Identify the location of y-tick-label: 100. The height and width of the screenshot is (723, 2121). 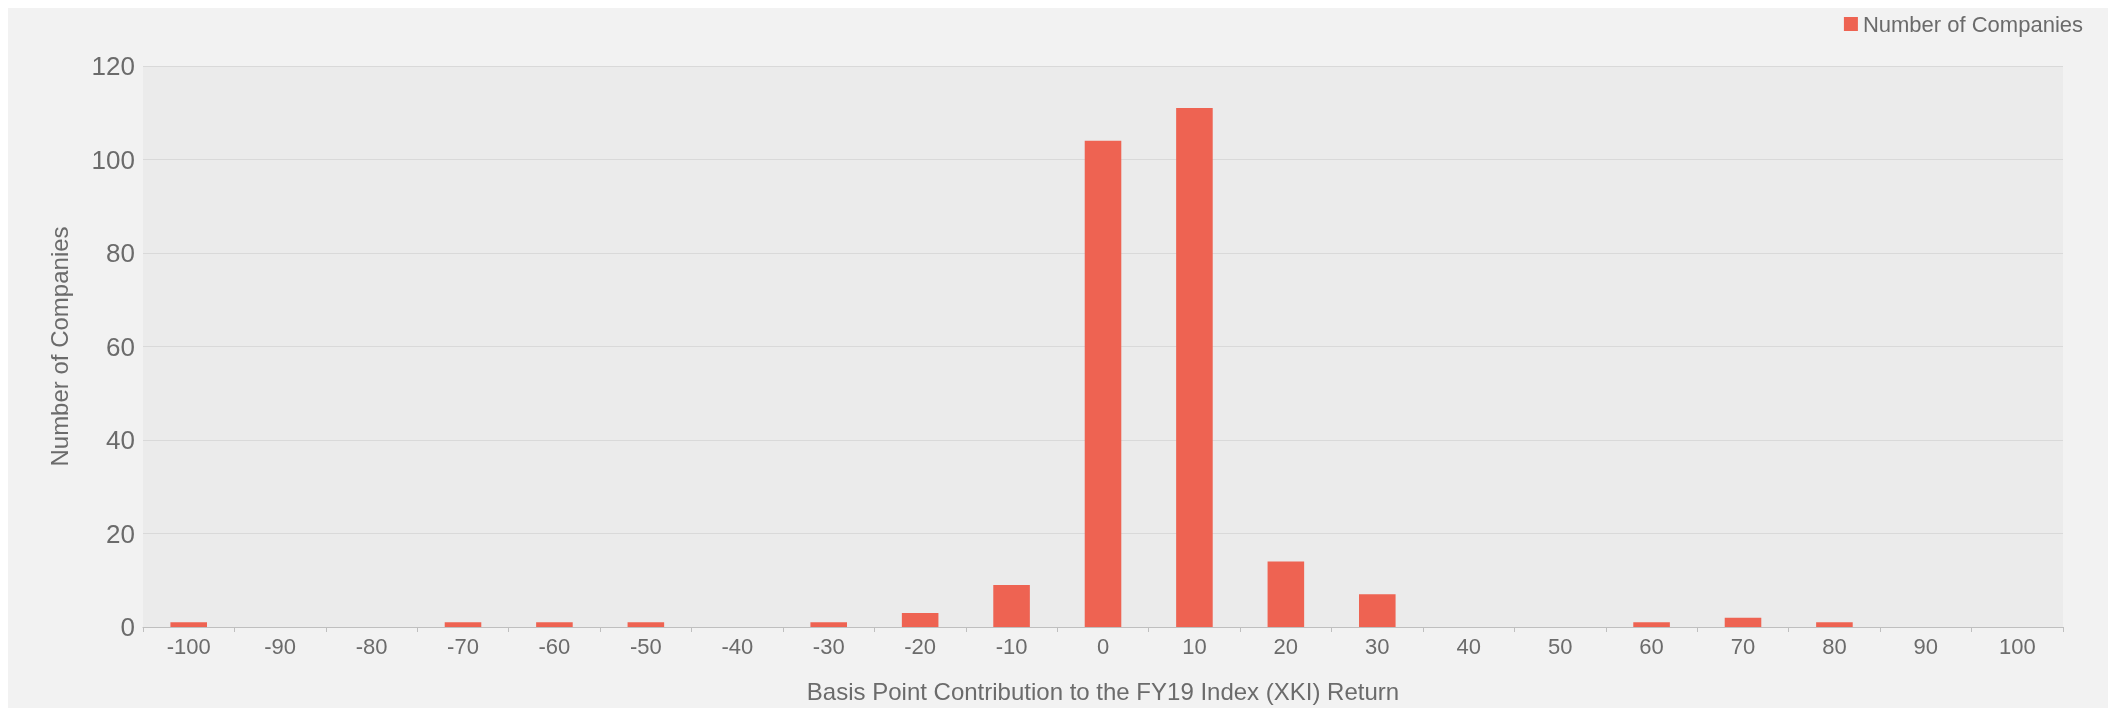
(113, 159).